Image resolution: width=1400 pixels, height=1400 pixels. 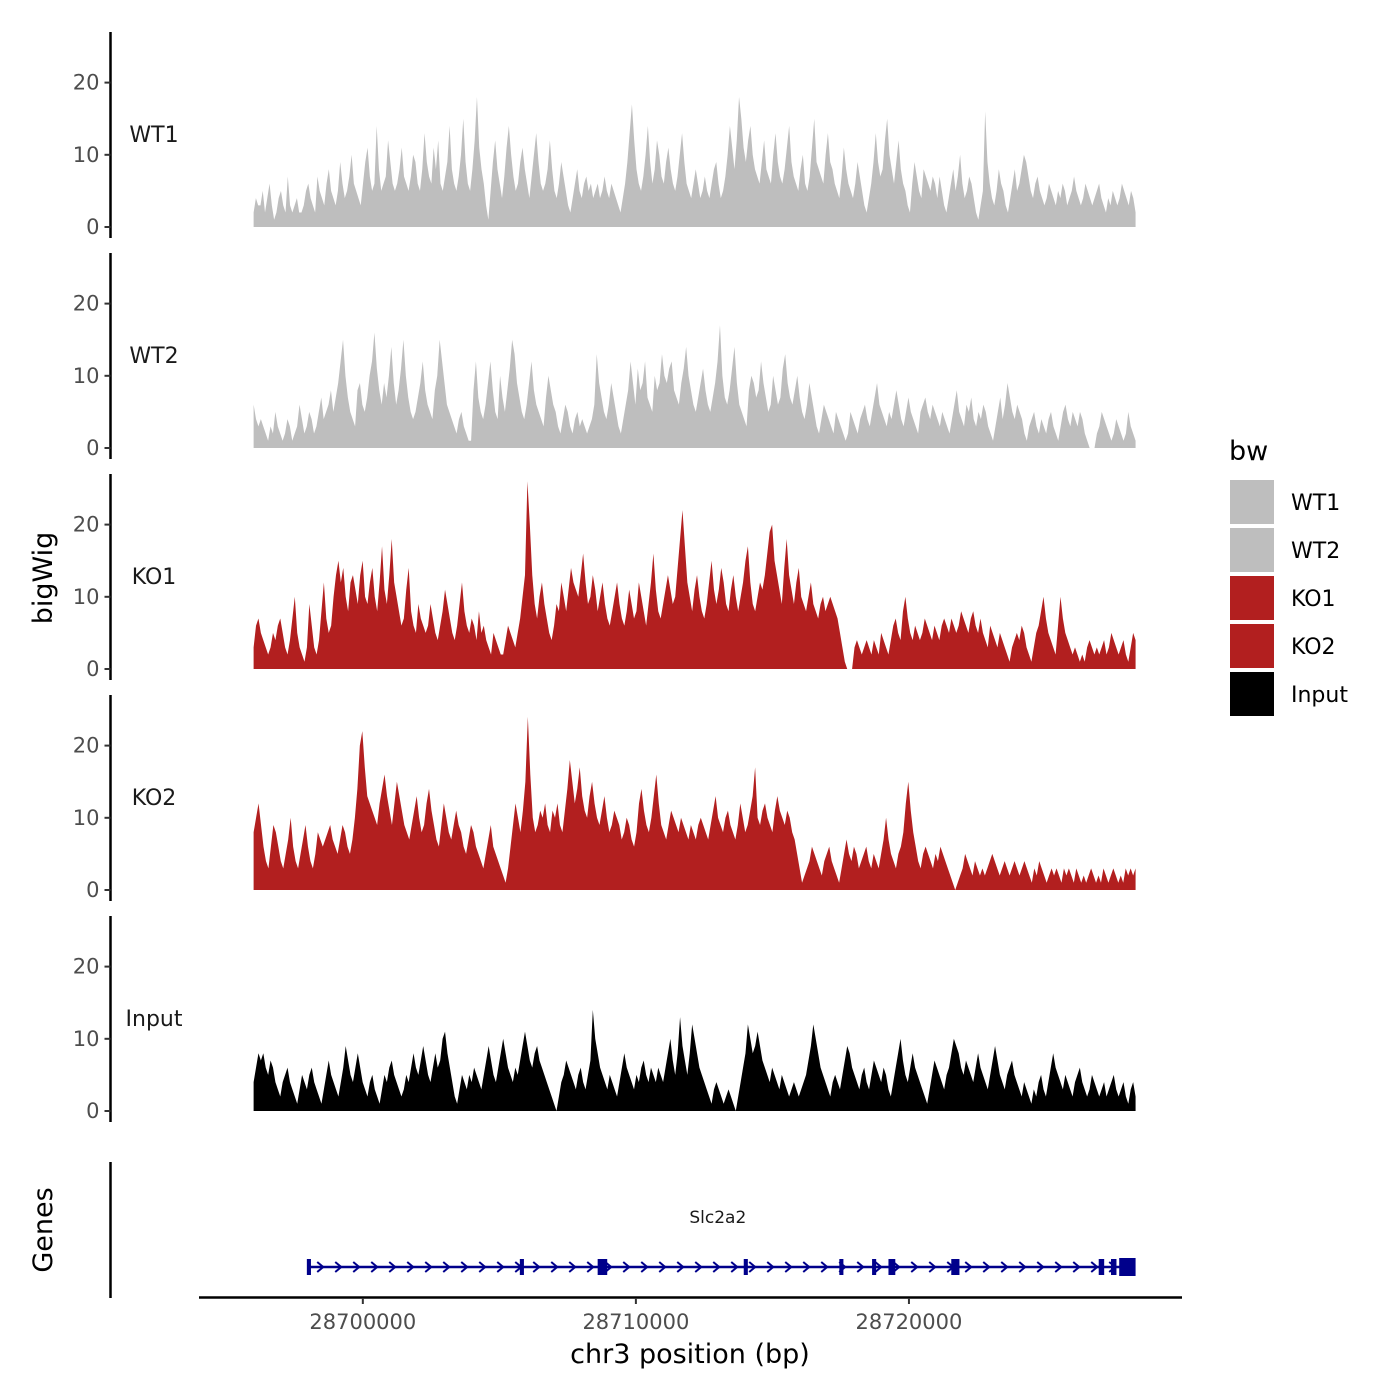 What do you see at coordinates (1319, 695) in the screenshot?
I see `legend-label: Input` at bounding box center [1319, 695].